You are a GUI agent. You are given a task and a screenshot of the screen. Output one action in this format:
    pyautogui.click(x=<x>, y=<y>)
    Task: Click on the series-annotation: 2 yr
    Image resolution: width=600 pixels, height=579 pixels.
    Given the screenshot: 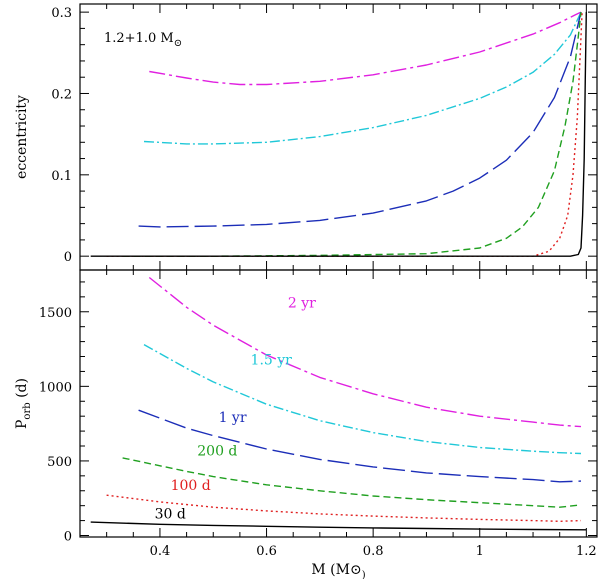 What is the action you would take?
    pyautogui.click(x=302, y=303)
    